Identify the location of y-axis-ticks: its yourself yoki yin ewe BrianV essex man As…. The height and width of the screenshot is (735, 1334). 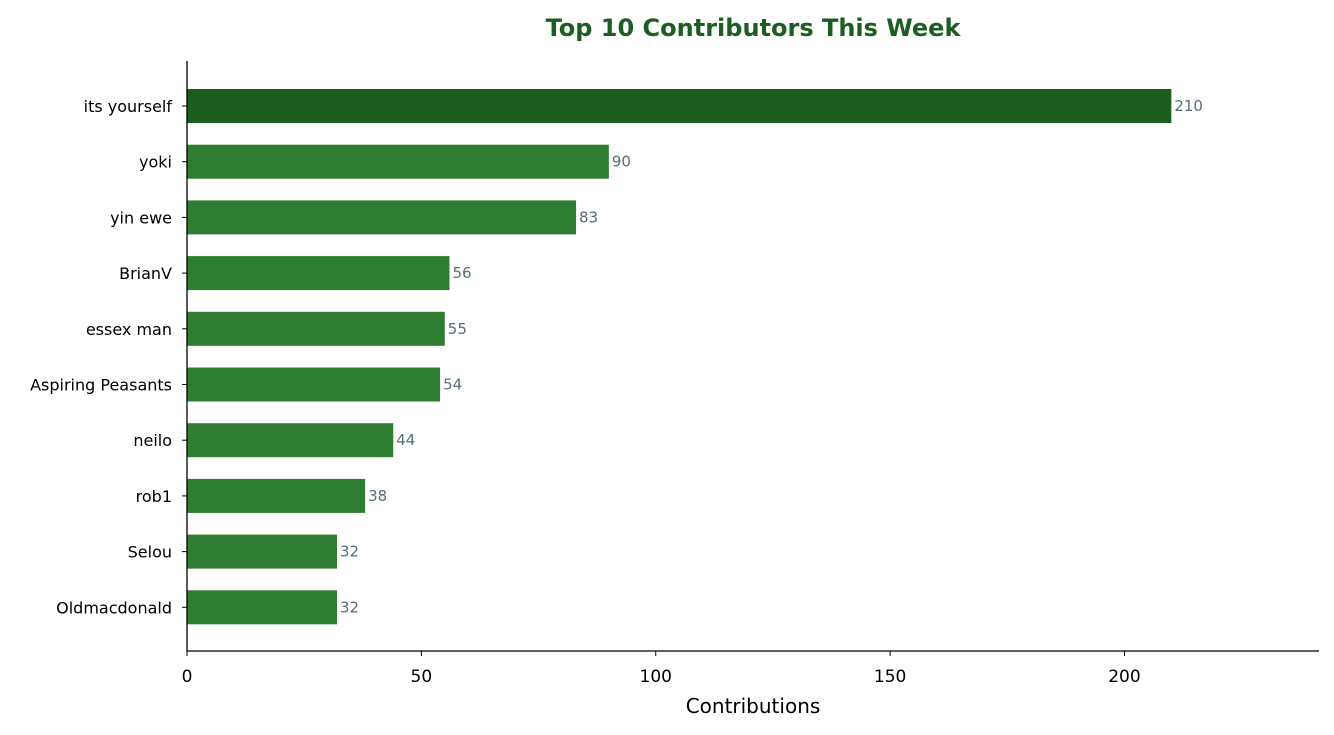
(108, 357).